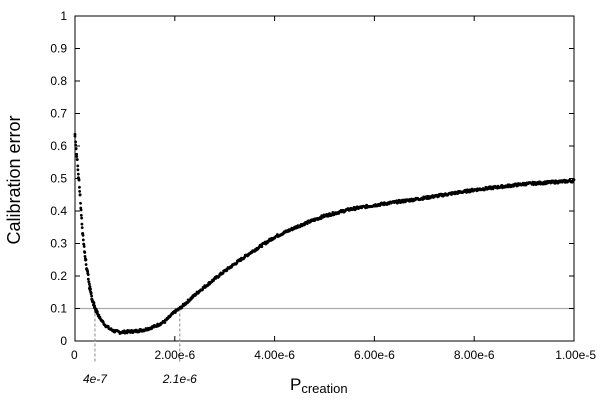 This screenshot has width=600, height=400. What do you see at coordinates (58, 211) in the screenshot?
I see `y-tick-label: 0.4` at bounding box center [58, 211].